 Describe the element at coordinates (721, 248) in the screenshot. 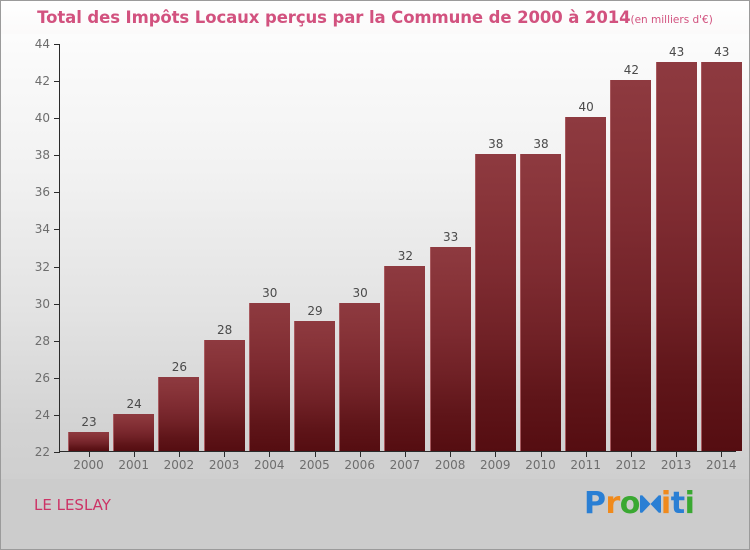

I see `bar-2014: 43` at that location.